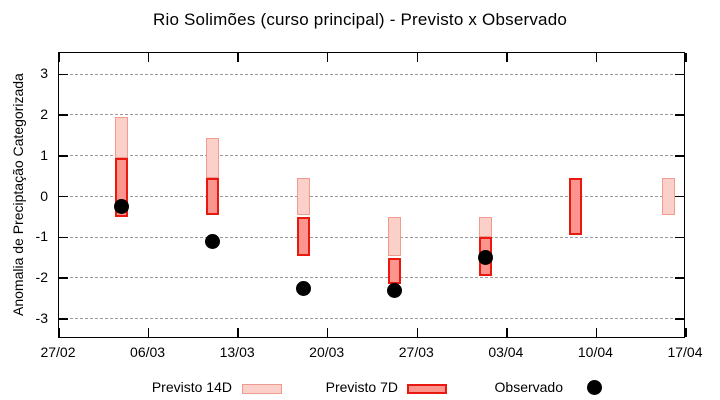 Image resolution: width=720 pixels, height=400 pixels. What do you see at coordinates (148, 352) in the screenshot?
I see `x-tick-label: 06/03` at bounding box center [148, 352].